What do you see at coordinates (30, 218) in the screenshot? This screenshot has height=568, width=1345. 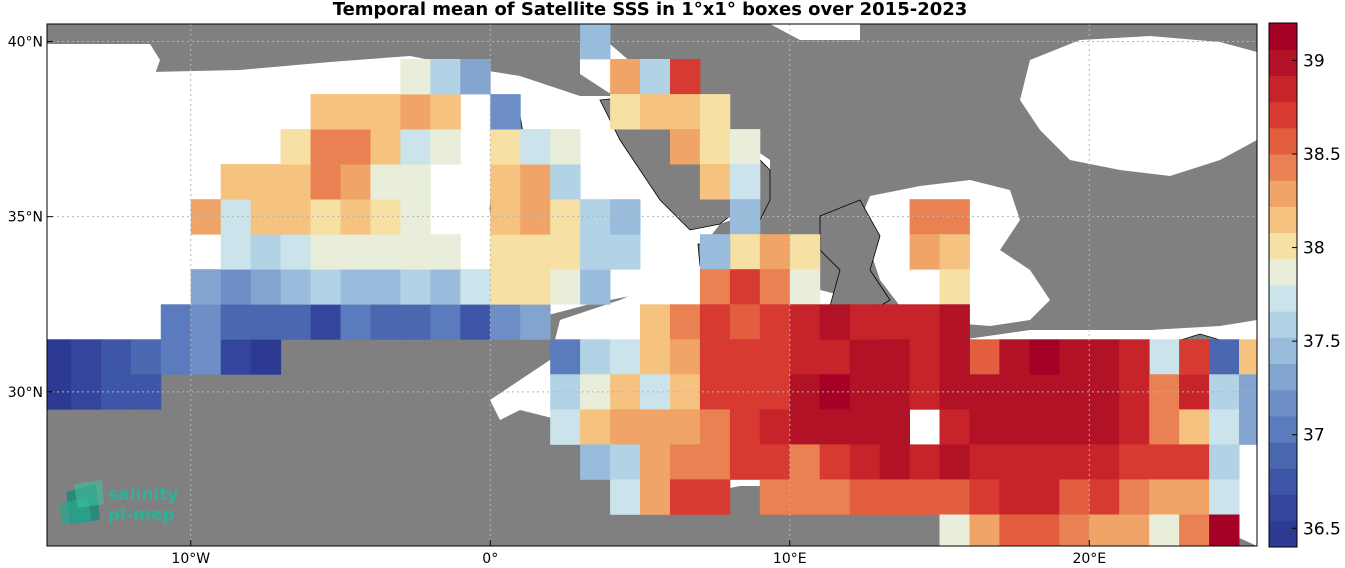 I see `y-axis: 40°N 35°N 30°N` at bounding box center [30, 218].